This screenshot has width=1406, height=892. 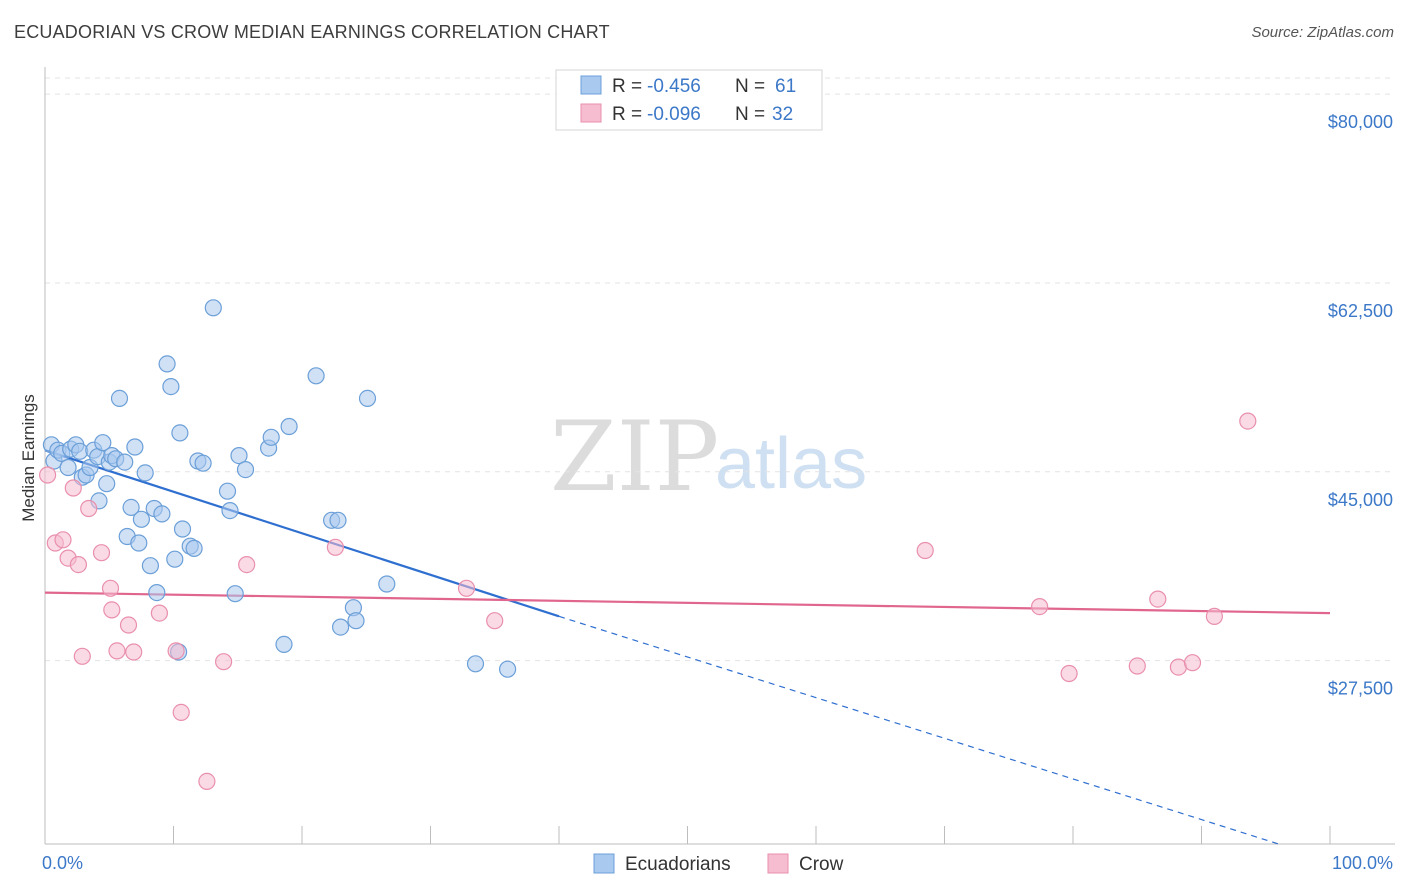 I want to click on source-credit: Source: ZipAtlas.com, so click(x=1322, y=32).